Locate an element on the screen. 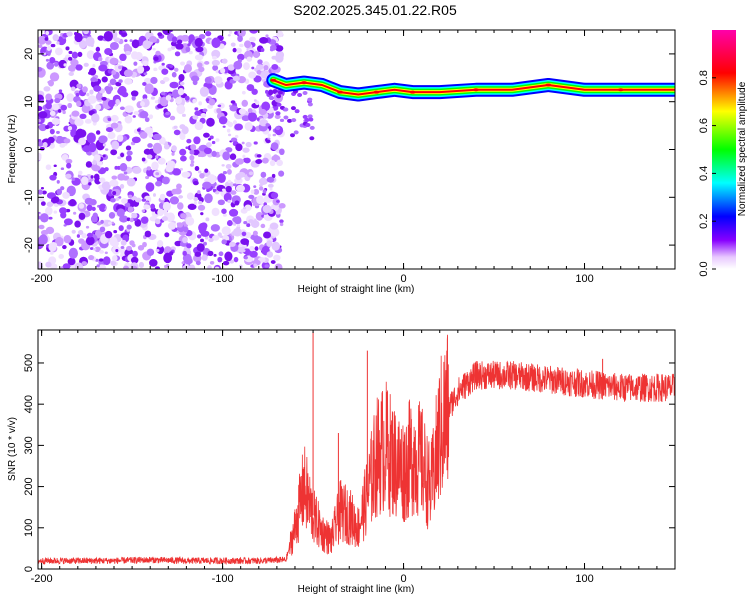  ridge-band is located at coordinates (473, 87).